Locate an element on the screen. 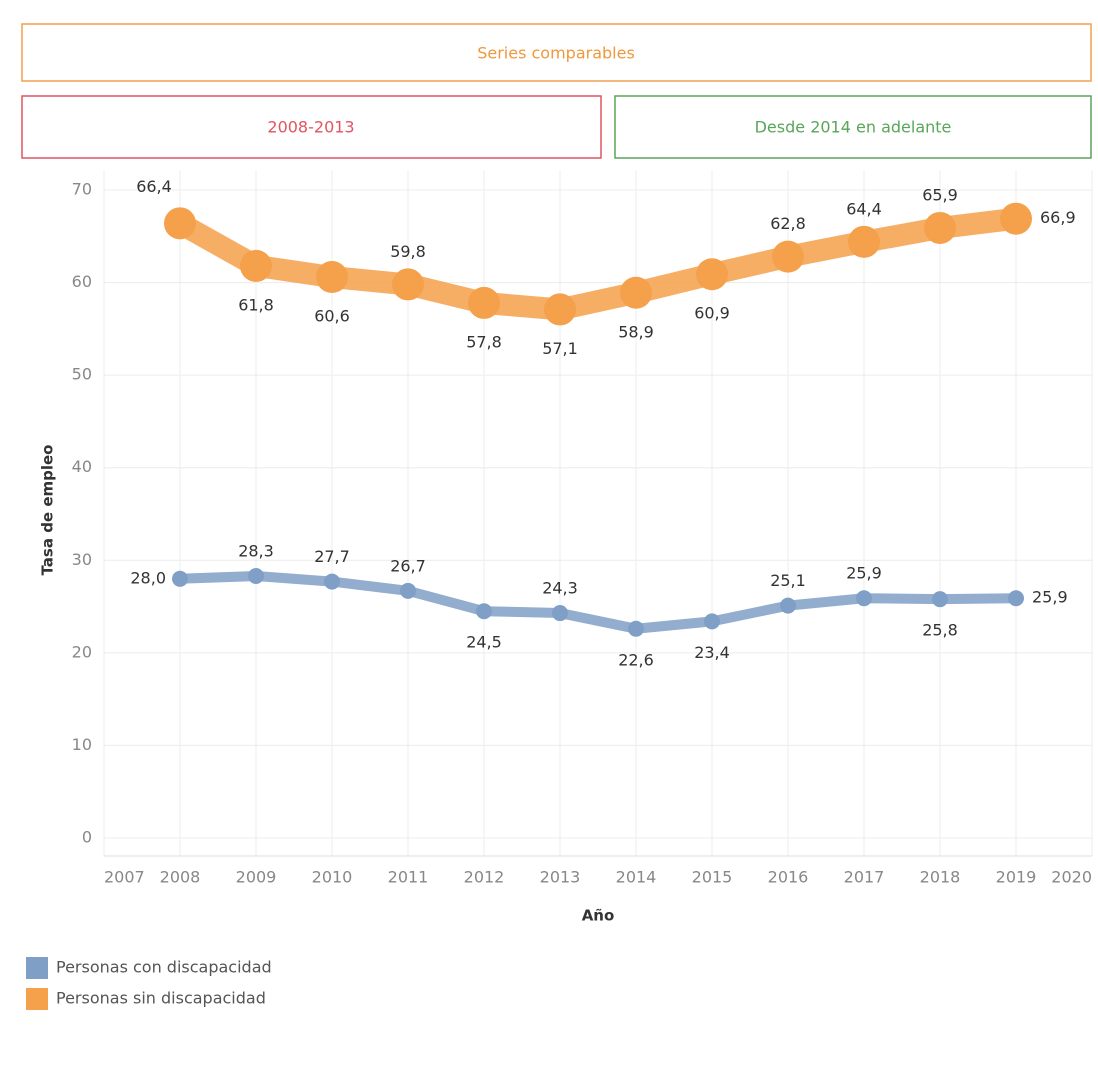 This screenshot has width=1098, height=1074. legend-label: Personas sin discapacidad is located at coordinates (161, 998).